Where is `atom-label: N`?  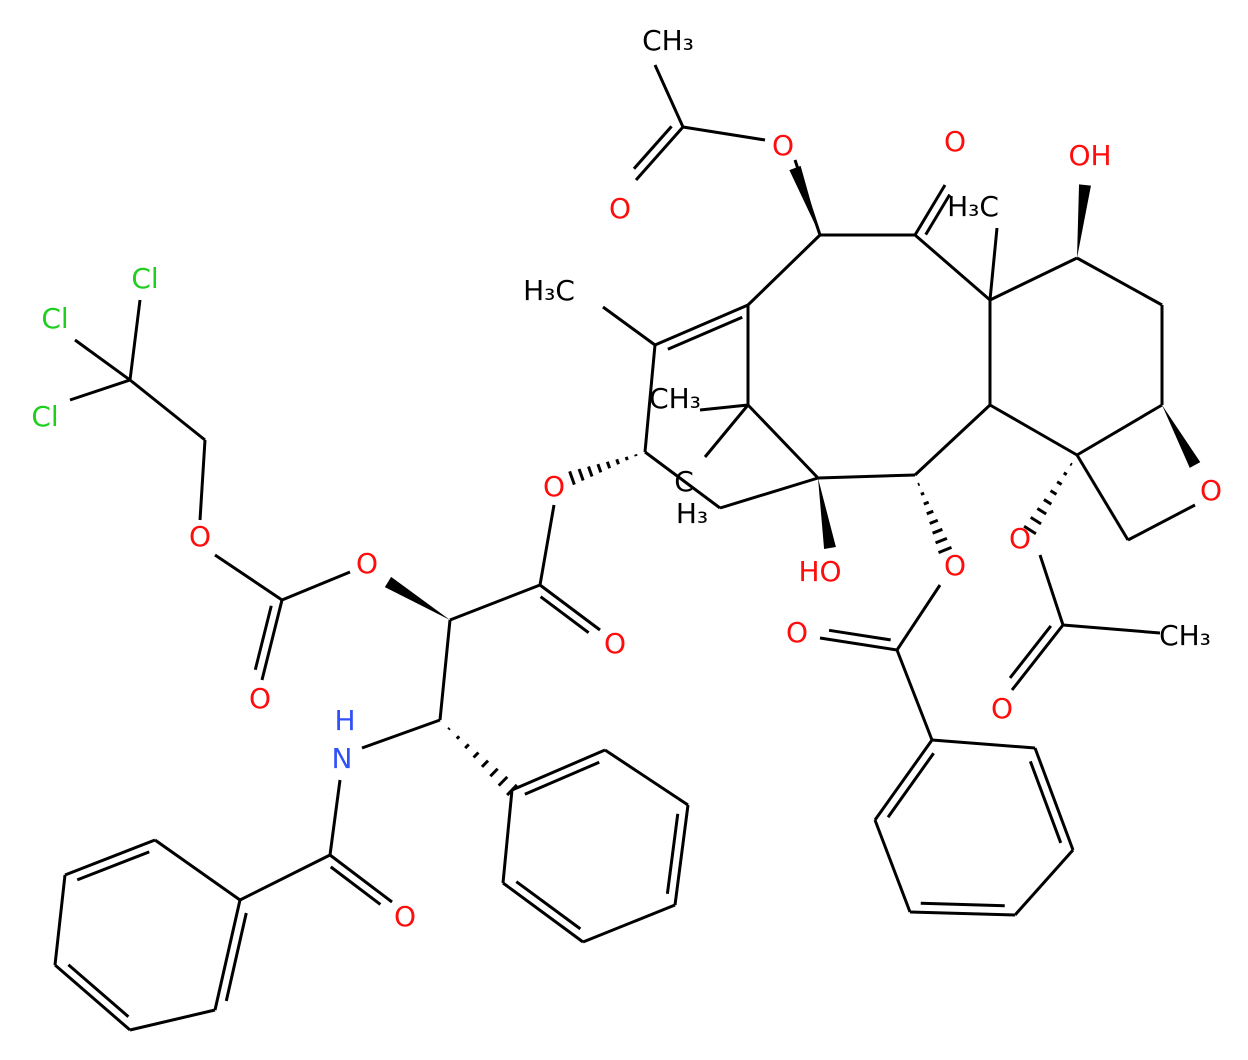 atom-label: N is located at coordinates (342, 758).